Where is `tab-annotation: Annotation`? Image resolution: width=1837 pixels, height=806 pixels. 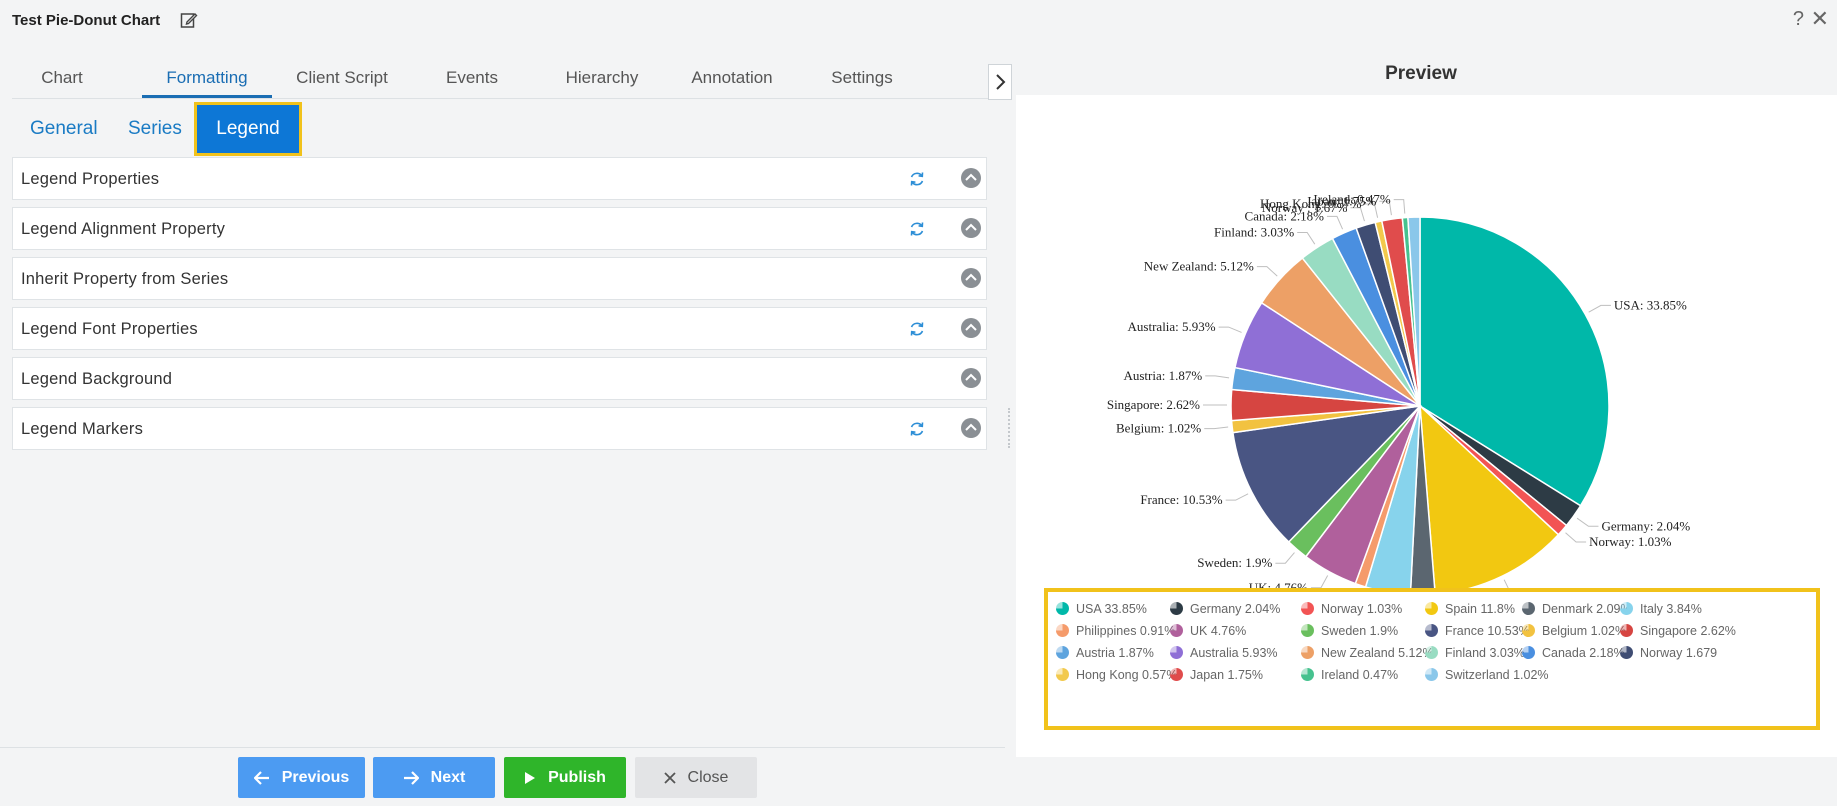 tab-annotation: Annotation is located at coordinates (732, 77).